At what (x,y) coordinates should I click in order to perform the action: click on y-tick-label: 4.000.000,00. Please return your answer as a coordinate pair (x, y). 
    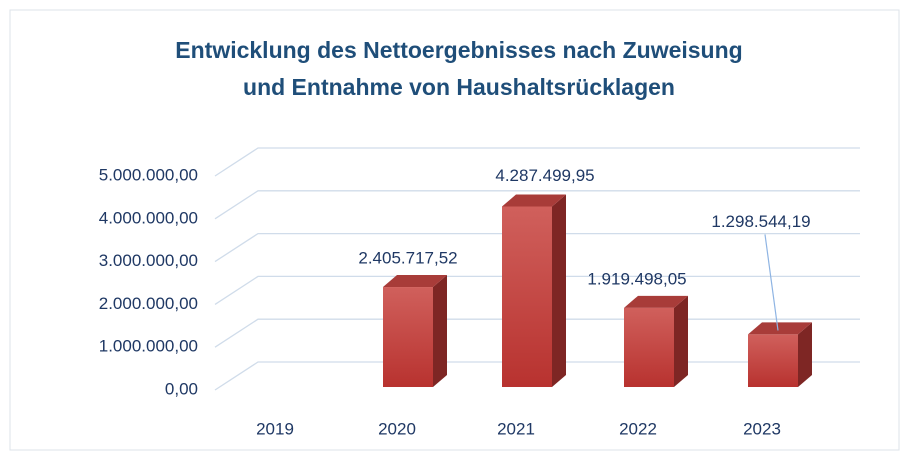
    Looking at the image, I should click on (148, 217).